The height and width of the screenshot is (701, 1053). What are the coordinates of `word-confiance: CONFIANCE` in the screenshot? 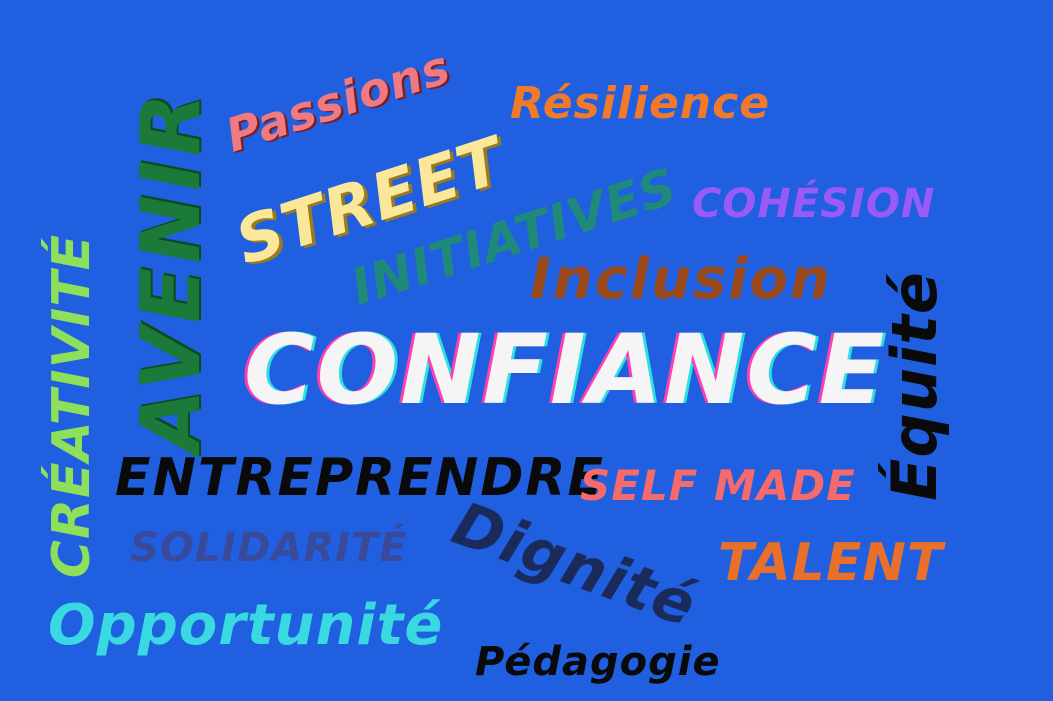 It's located at (565, 370).